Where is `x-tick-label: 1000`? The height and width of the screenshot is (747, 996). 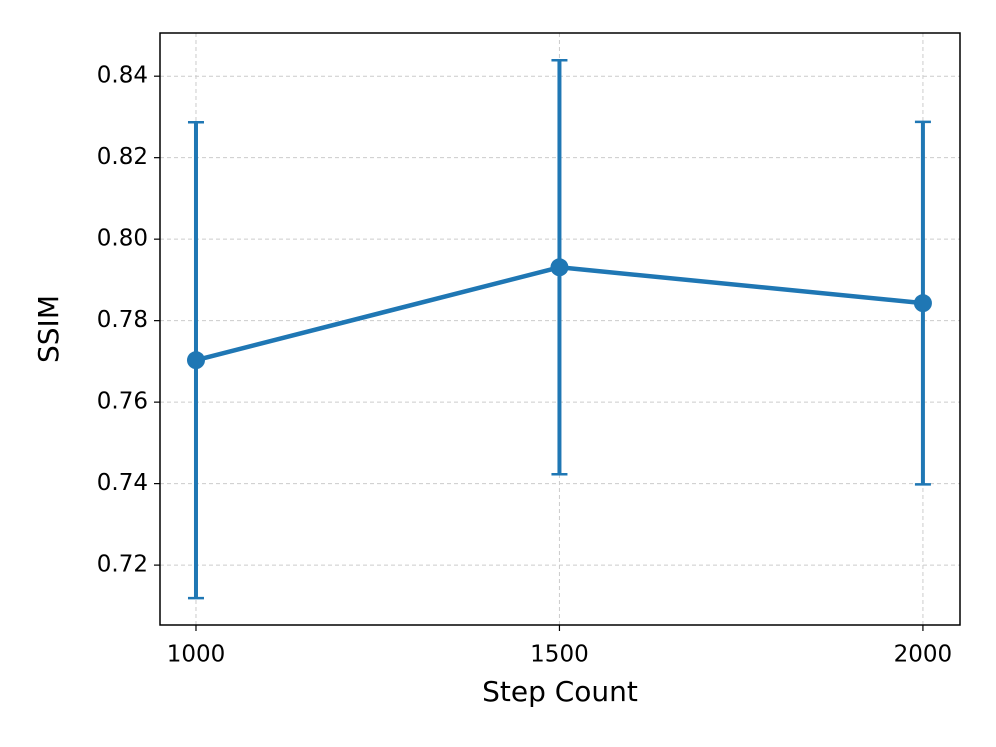 x-tick-label: 1000 is located at coordinates (196, 655).